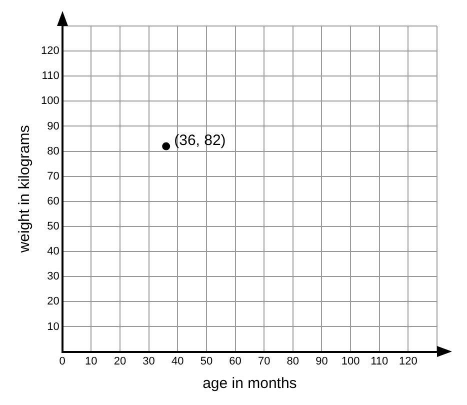 This screenshot has height=405, width=467. What do you see at coordinates (206, 361) in the screenshot?
I see `x-tick-label: 50` at bounding box center [206, 361].